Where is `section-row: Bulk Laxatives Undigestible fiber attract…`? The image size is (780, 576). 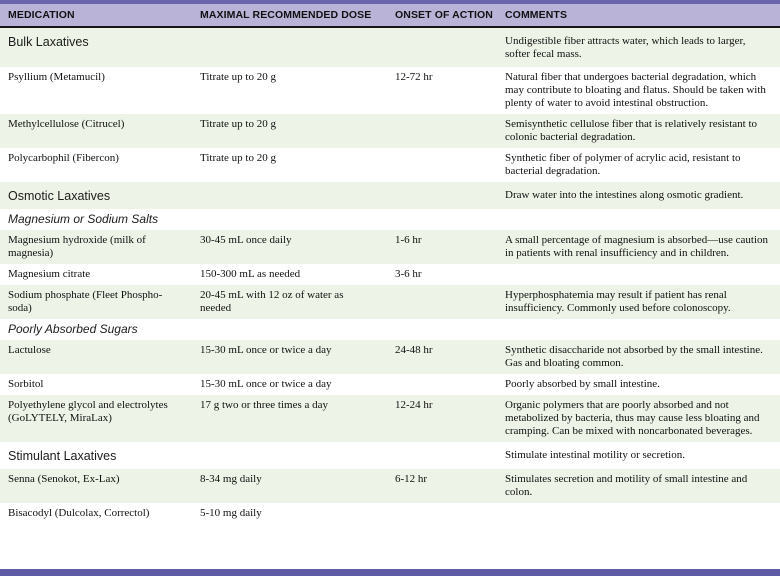
section-row: Bulk Laxatives Undigestible fiber attract… is located at coordinates (390, 47).